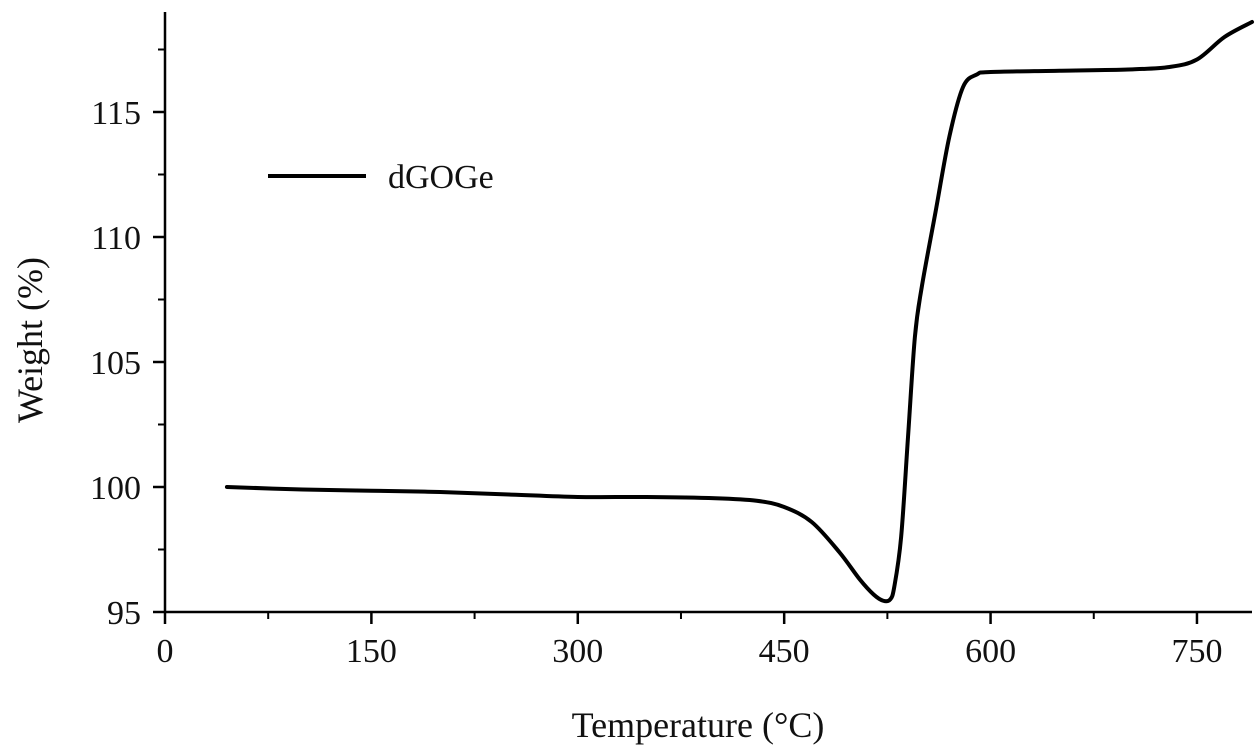 The width and height of the screenshot is (1260, 755). I want to click on y-tick-label: 115, so click(116, 113).